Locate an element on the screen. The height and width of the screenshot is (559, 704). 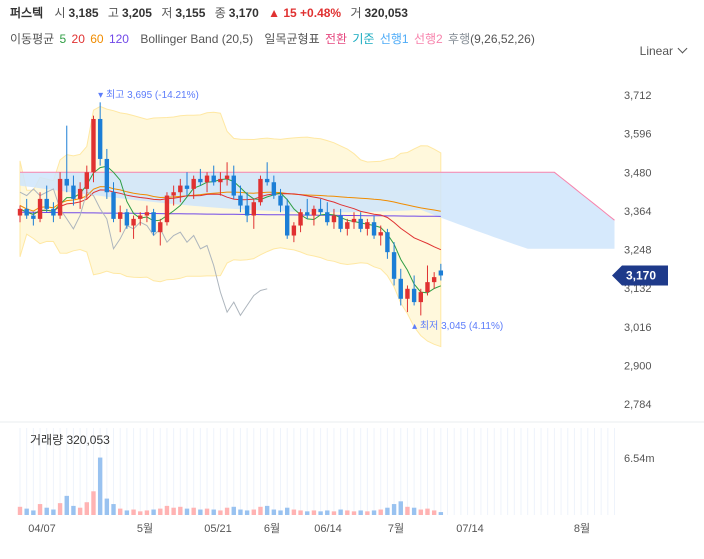
ichimoku-lagging: 후행 is located at coordinates (459, 39).